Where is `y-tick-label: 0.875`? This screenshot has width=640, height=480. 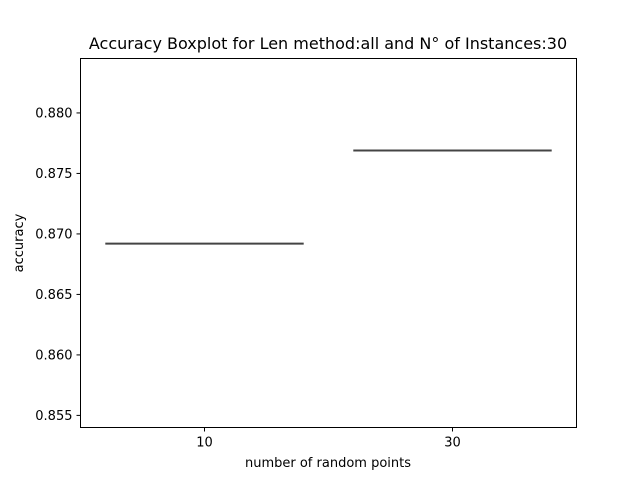 y-tick-label: 0.875 is located at coordinates (53, 174).